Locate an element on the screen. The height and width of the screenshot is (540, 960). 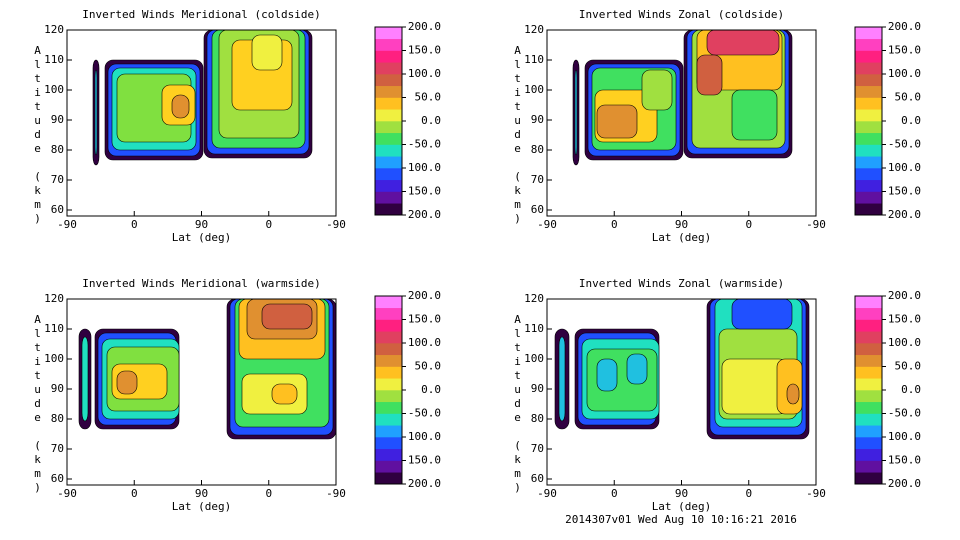
colorbar-label: 150.0 is located at coordinates (424, 50).